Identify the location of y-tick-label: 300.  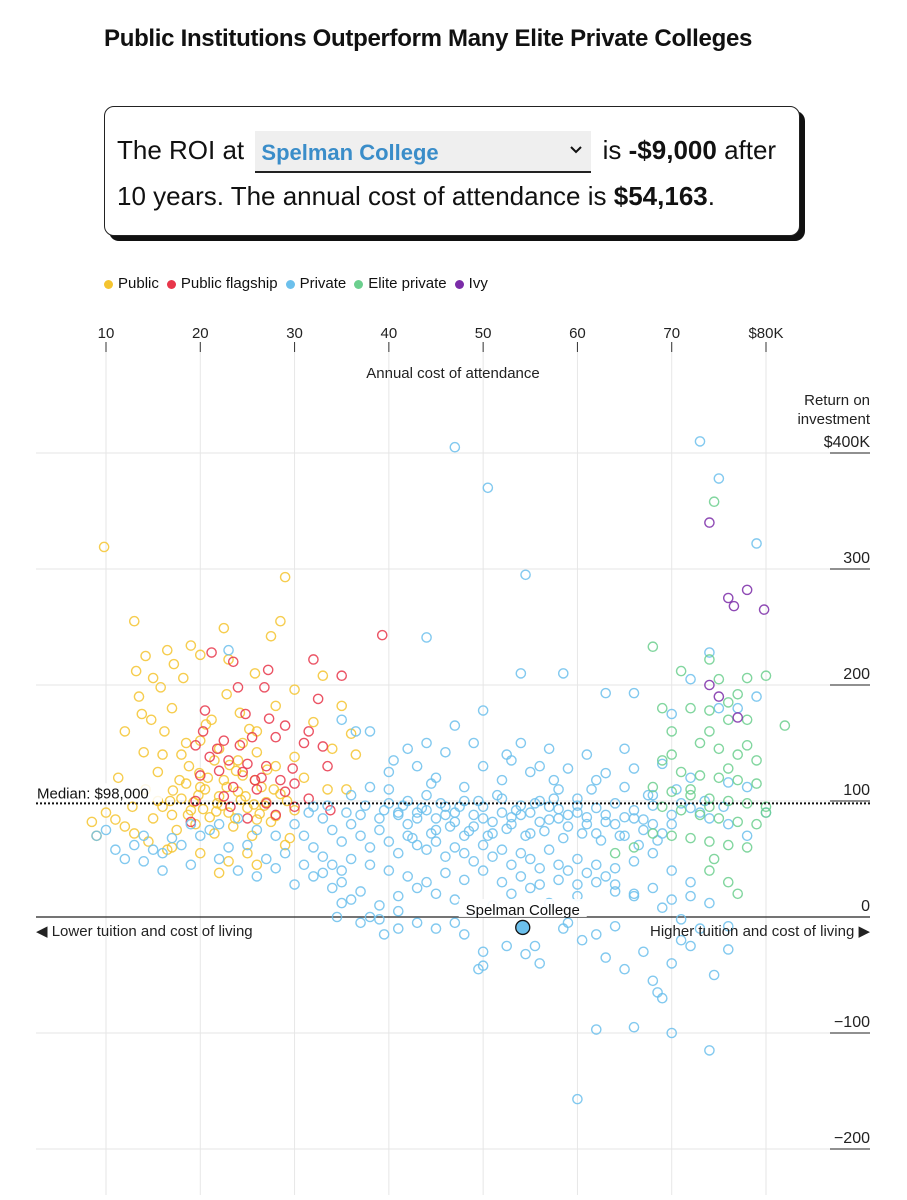
(856, 558).